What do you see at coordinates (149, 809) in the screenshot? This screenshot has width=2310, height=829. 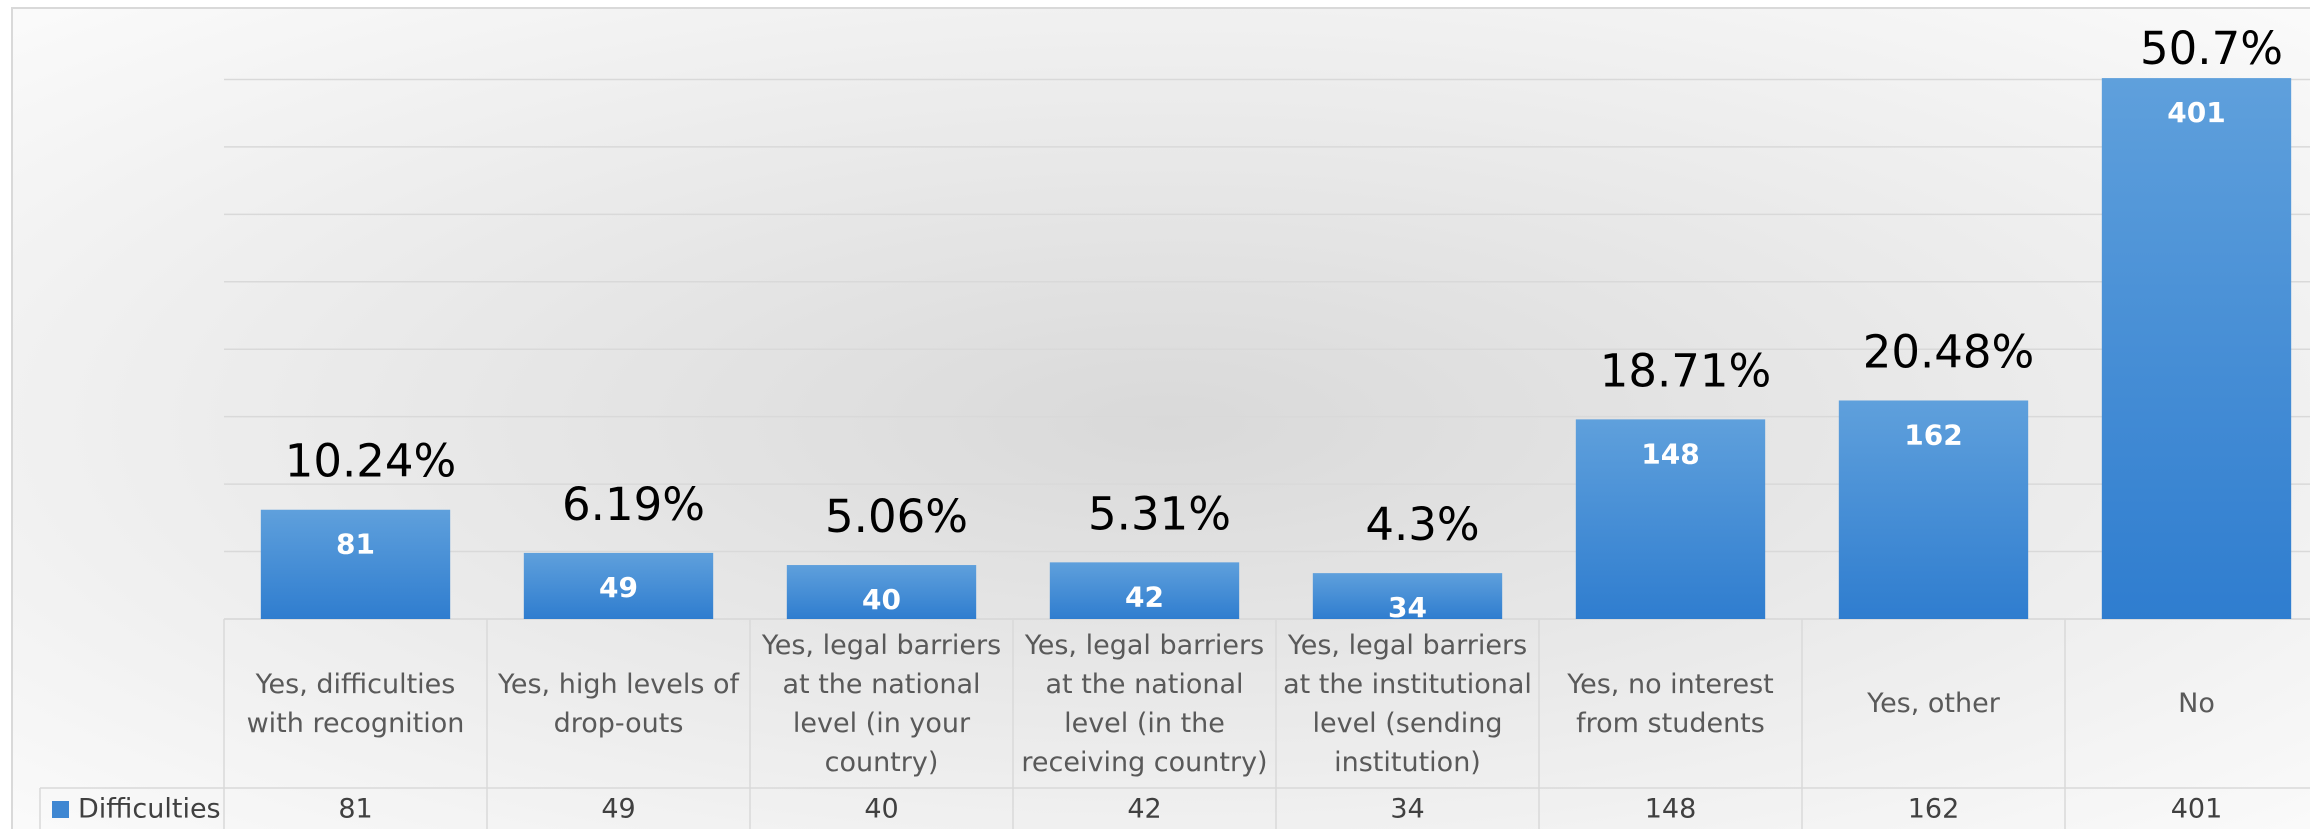 I see `legend-label: Difficulties` at bounding box center [149, 809].